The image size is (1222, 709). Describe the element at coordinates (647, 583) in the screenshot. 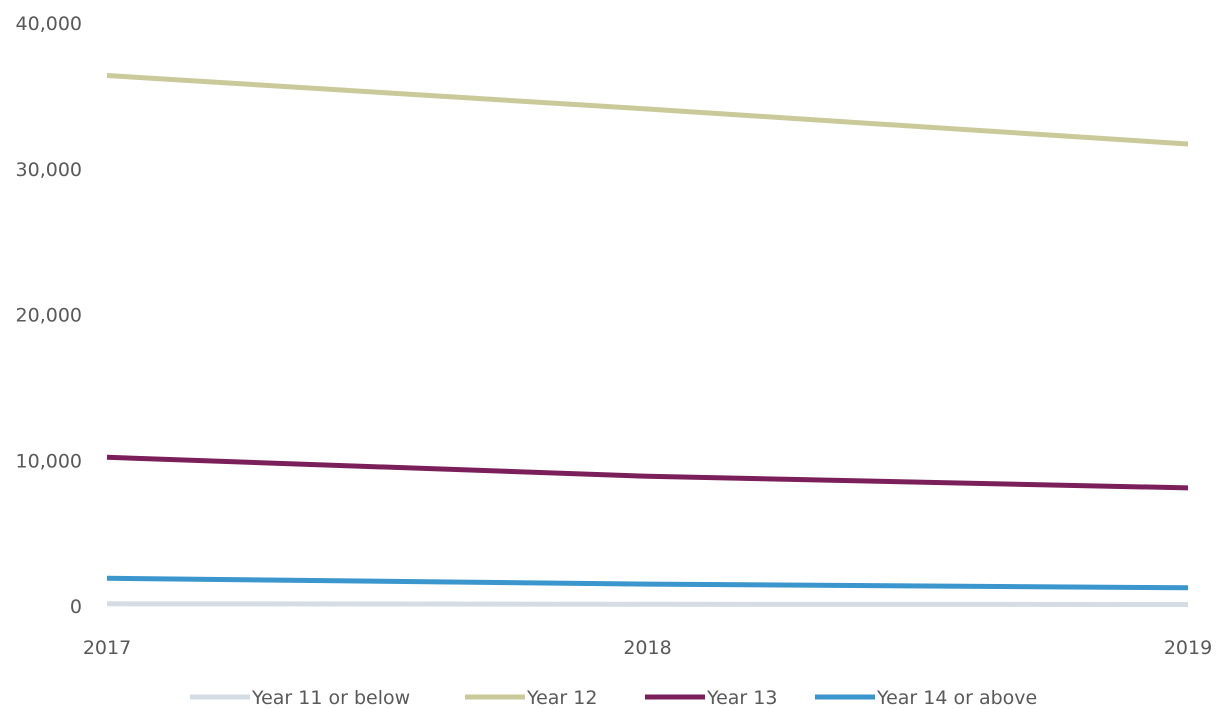

I see `series-line-year-14-or-above` at that location.